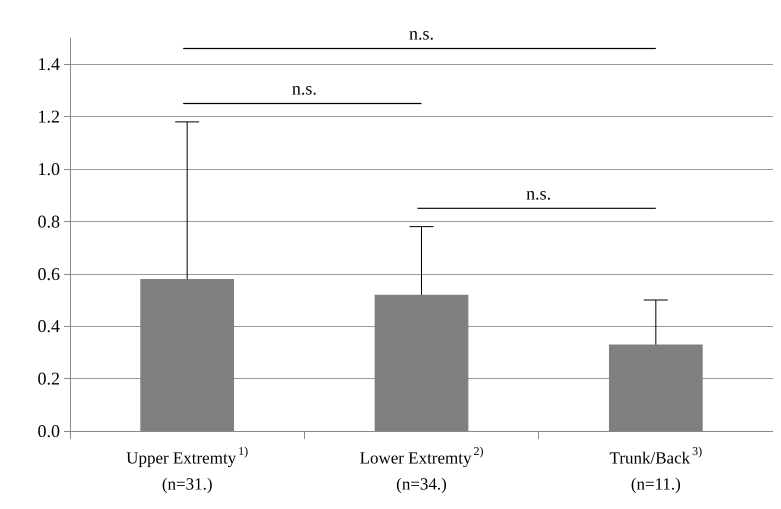 The image size is (781, 509). Describe the element at coordinates (49, 431) in the screenshot. I see `y-tick-label: 0.0` at that location.